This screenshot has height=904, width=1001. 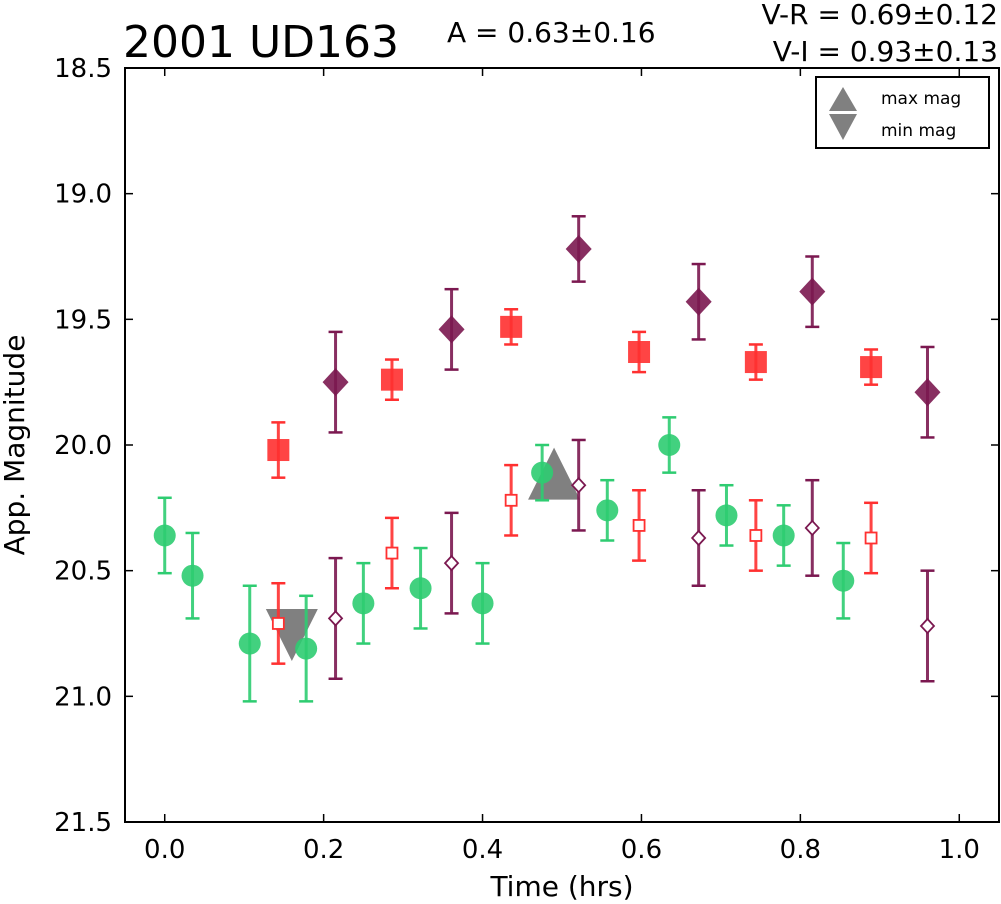 I want to click on legend-label-min-mag: min mag, so click(x=918, y=131).